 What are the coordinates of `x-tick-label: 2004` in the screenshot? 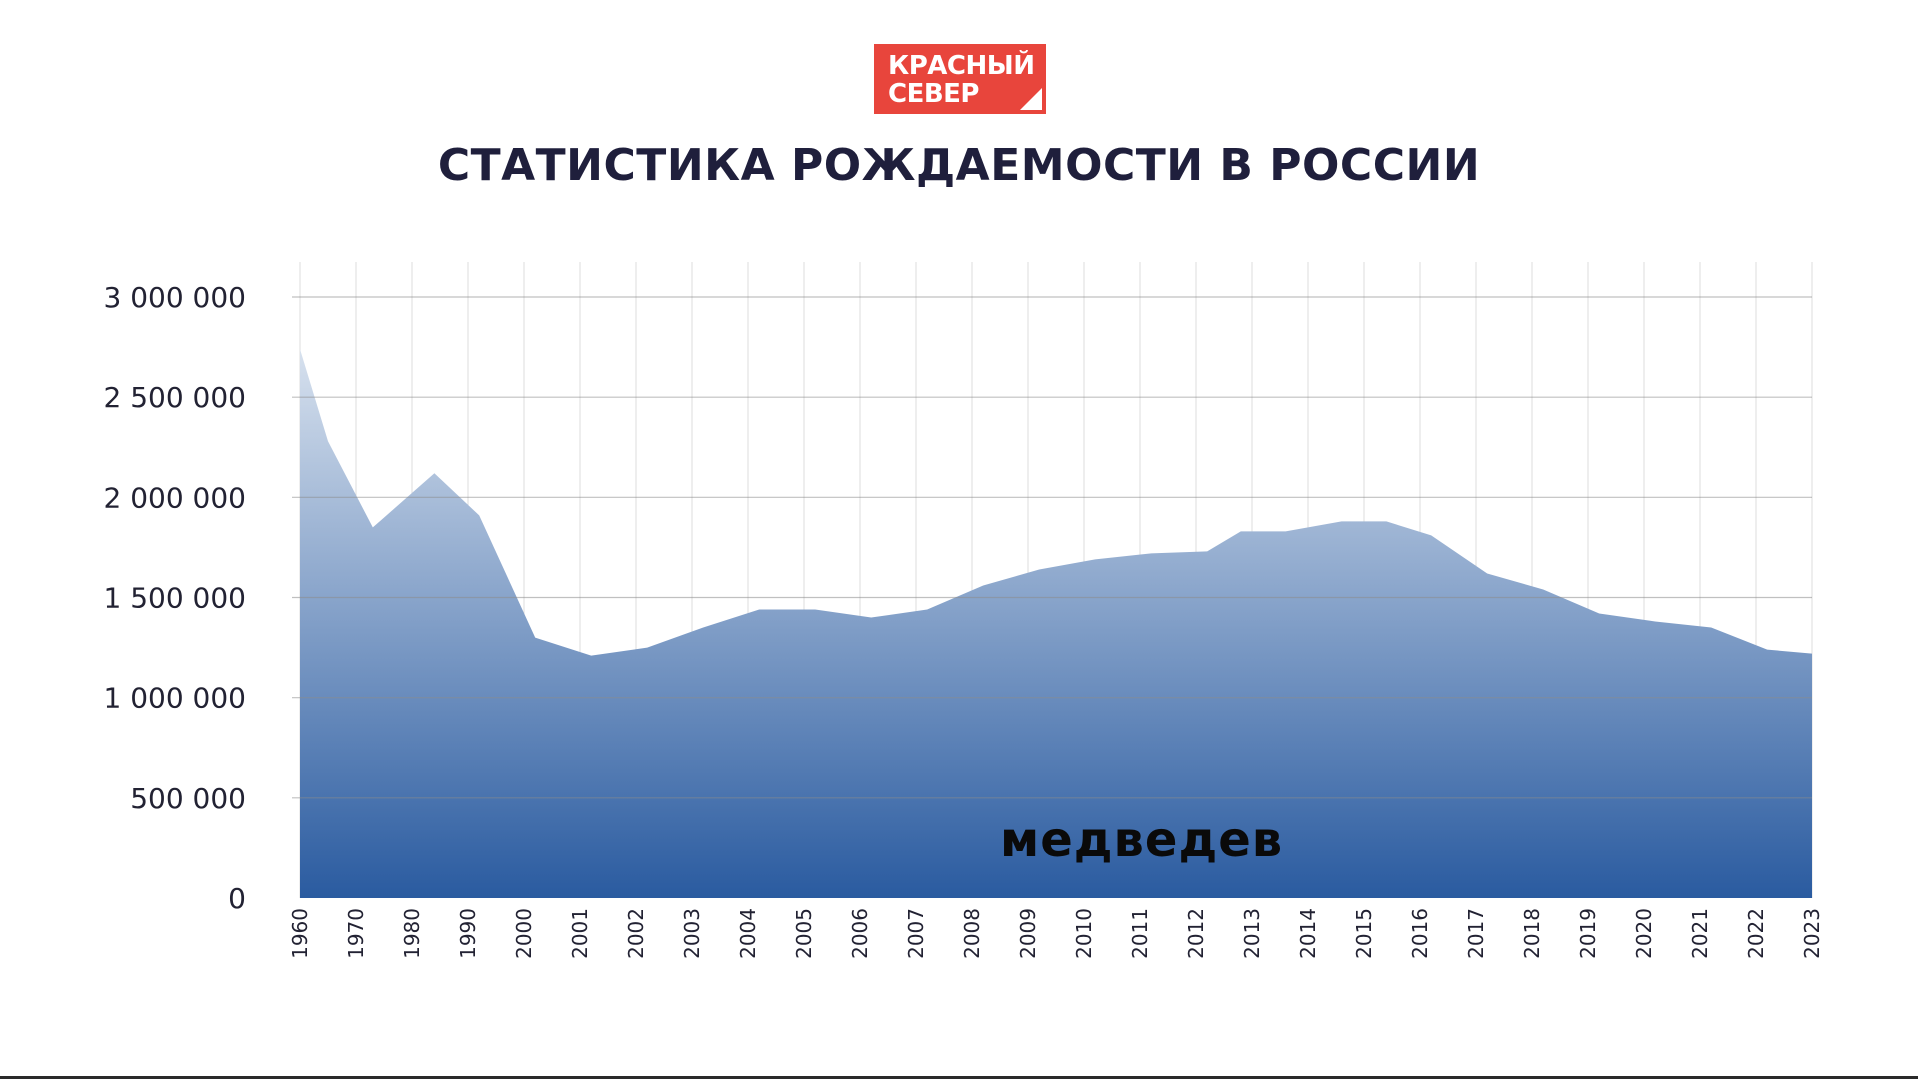 It's located at (748, 933).